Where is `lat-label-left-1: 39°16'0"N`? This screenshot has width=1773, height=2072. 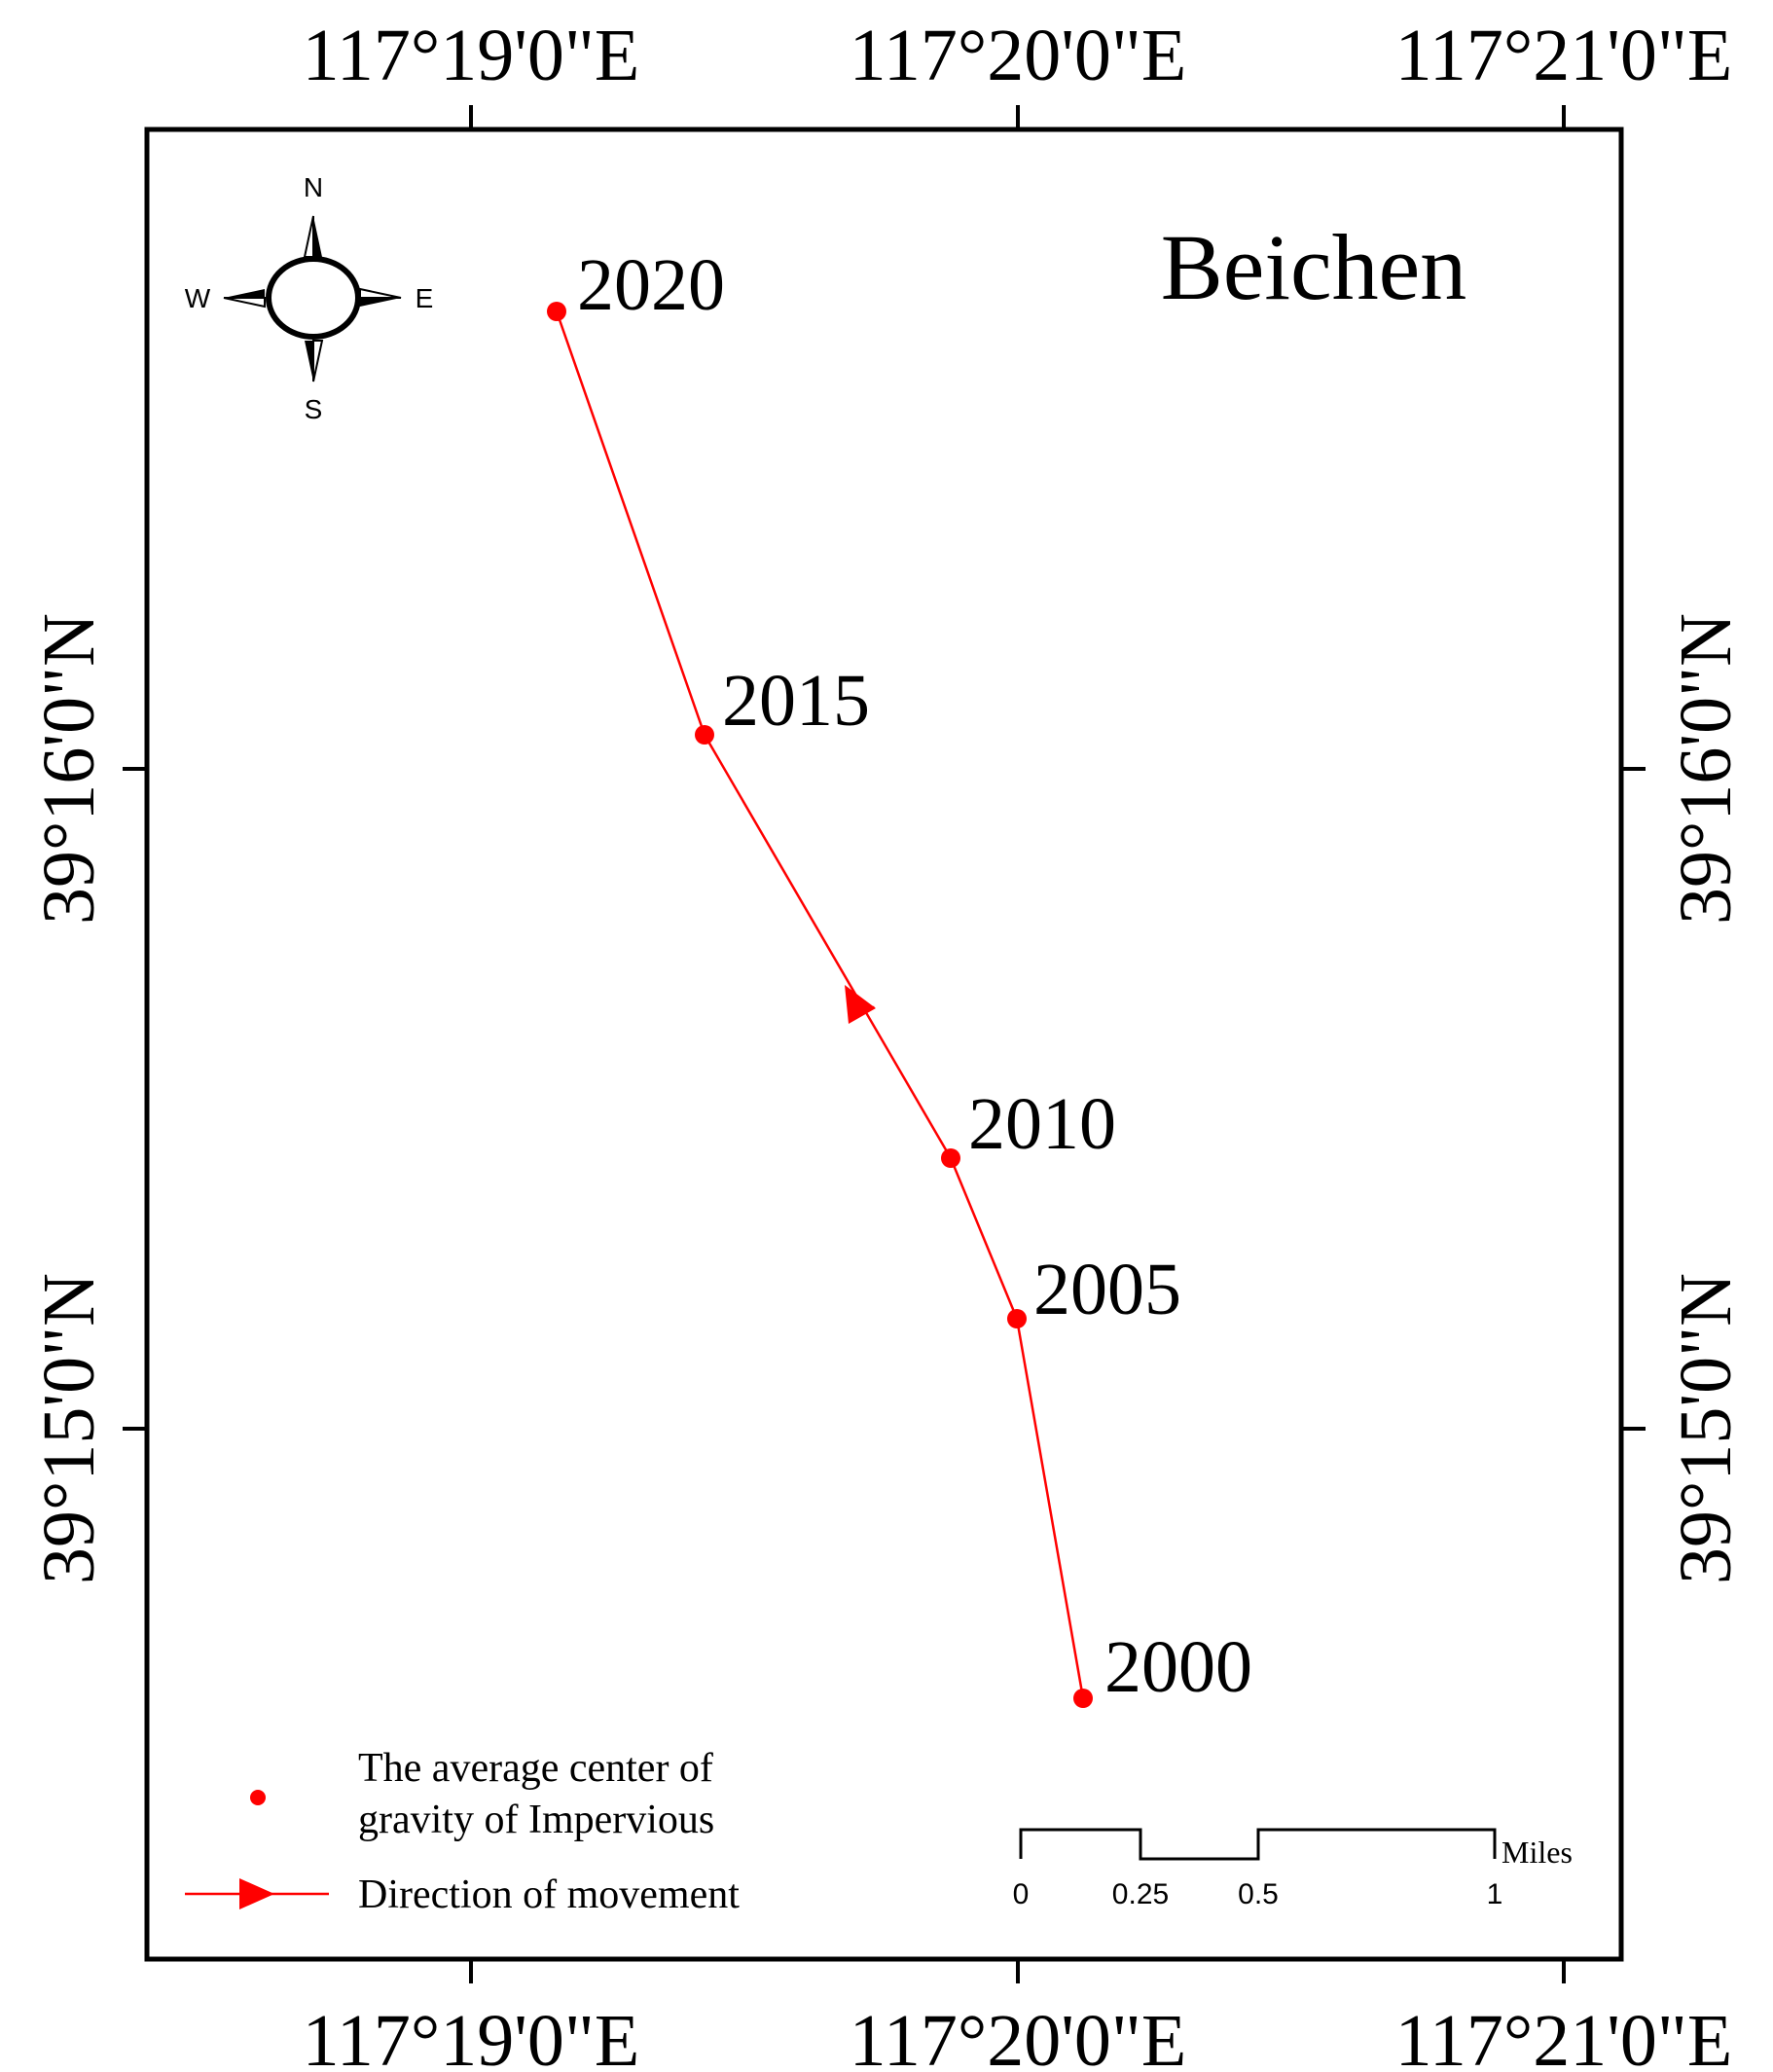
lat-label-left-1: 39°16'0"N is located at coordinates (69, 769).